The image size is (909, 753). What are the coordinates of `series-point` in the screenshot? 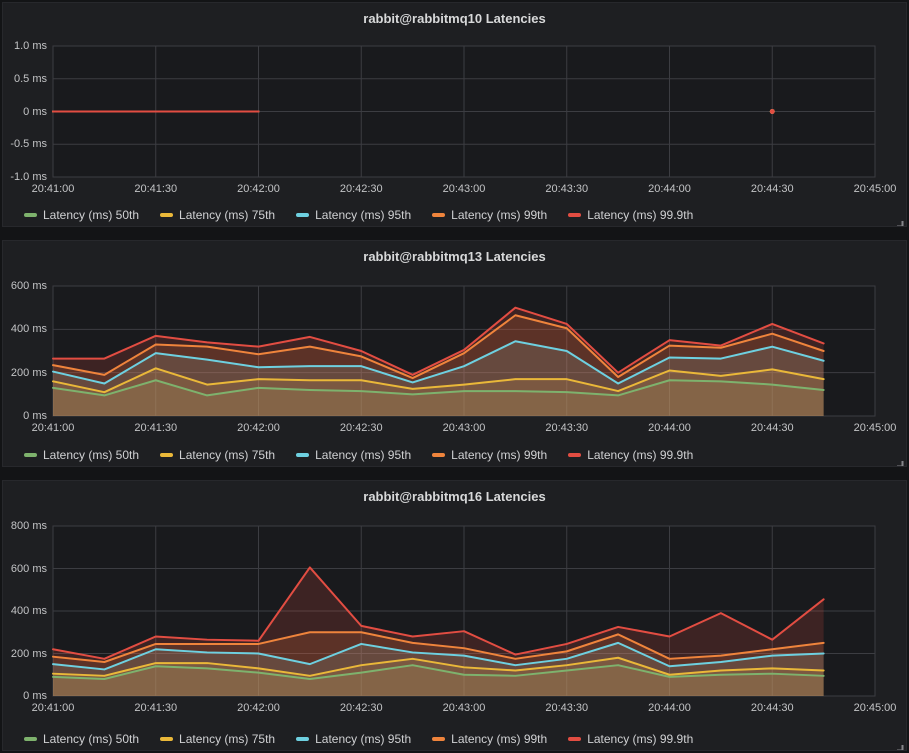 It's located at (772, 111).